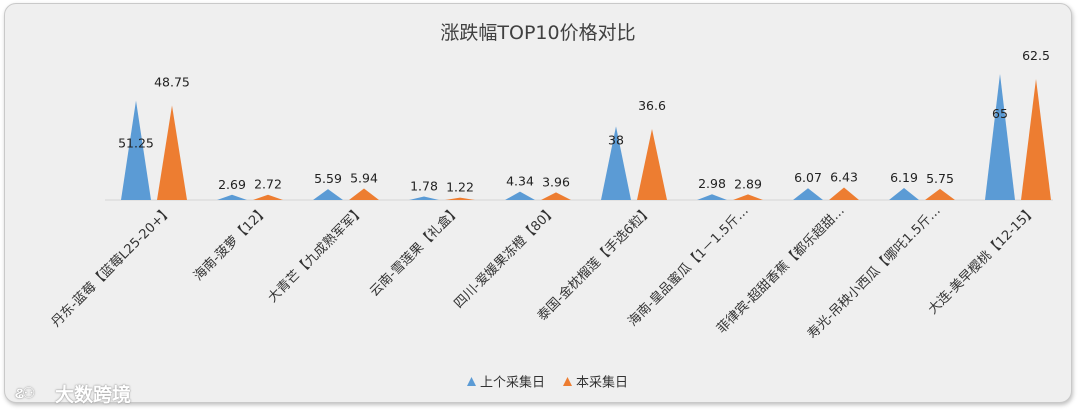  Describe the element at coordinates (808, 177) in the screenshot. I see `data-label: 6.07` at that location.